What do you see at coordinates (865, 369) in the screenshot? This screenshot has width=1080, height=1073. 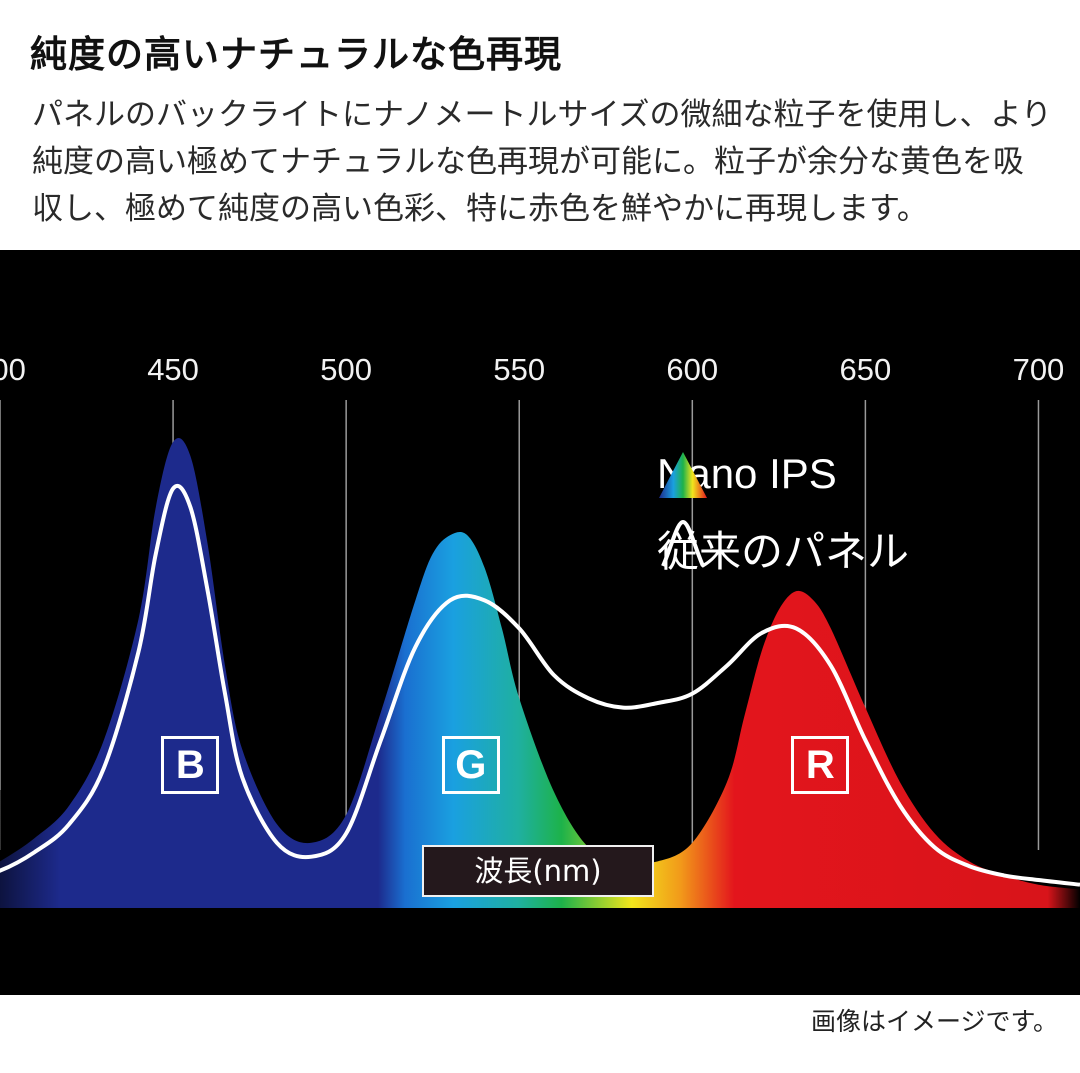 I see `x-tick-label: 650` at bounding box center [865, 369].